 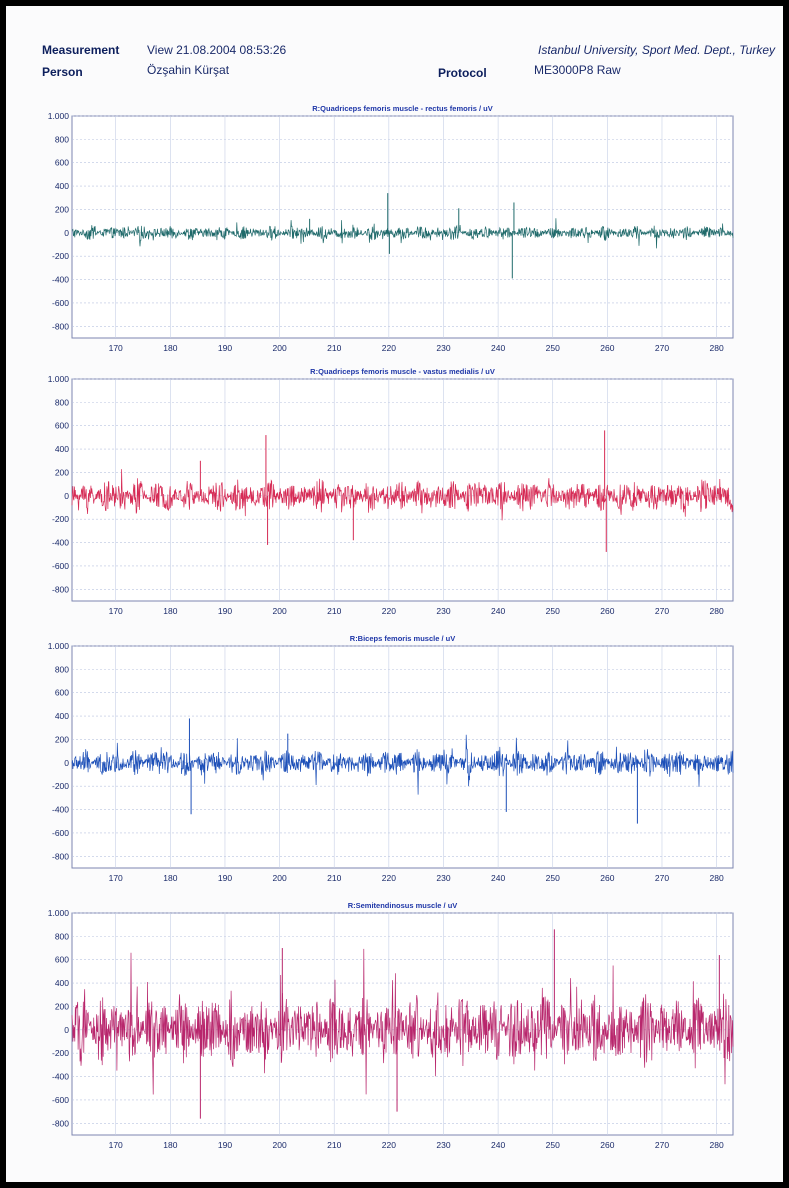 I want to click on person-label: Person, so click(x=62, y=72).